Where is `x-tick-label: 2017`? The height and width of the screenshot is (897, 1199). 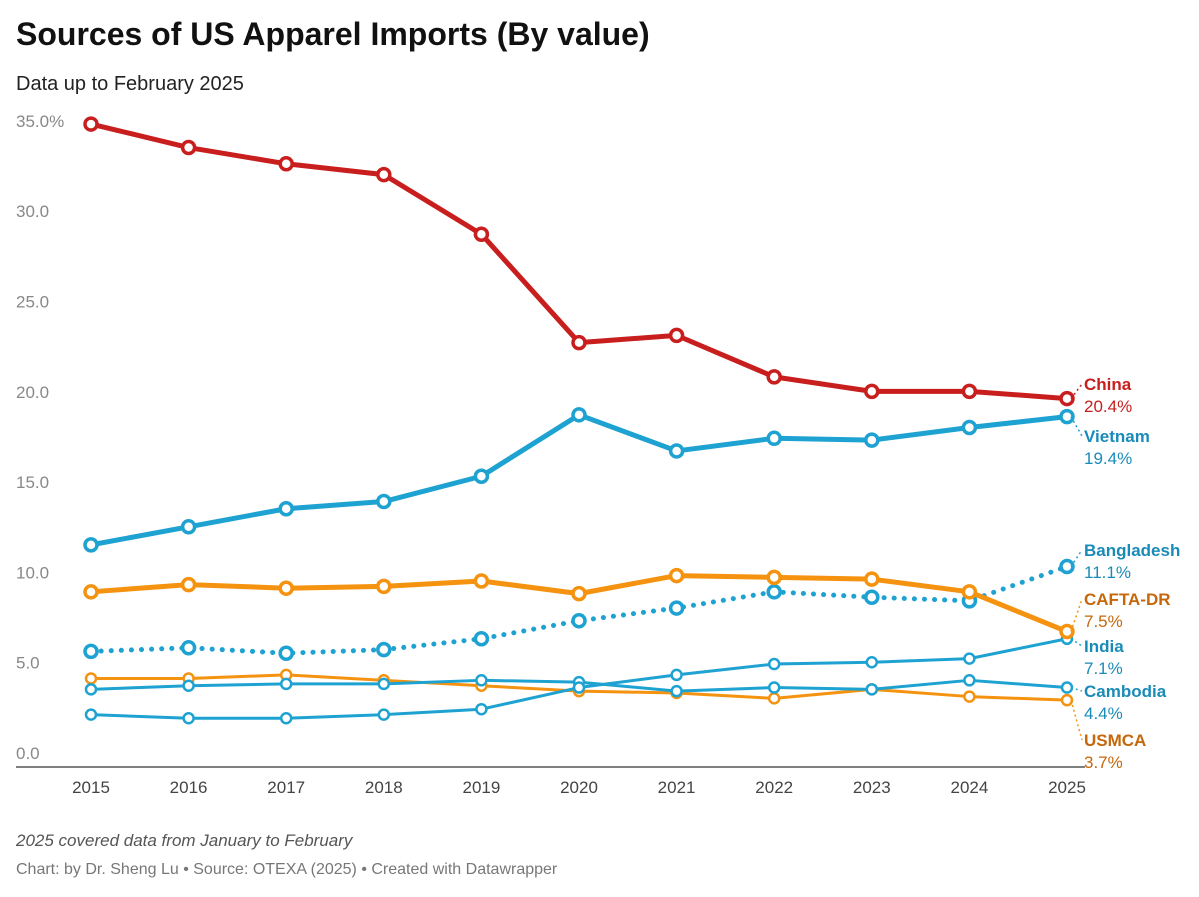 x-tick-label: 2017 is located at coordinates (286, 787).